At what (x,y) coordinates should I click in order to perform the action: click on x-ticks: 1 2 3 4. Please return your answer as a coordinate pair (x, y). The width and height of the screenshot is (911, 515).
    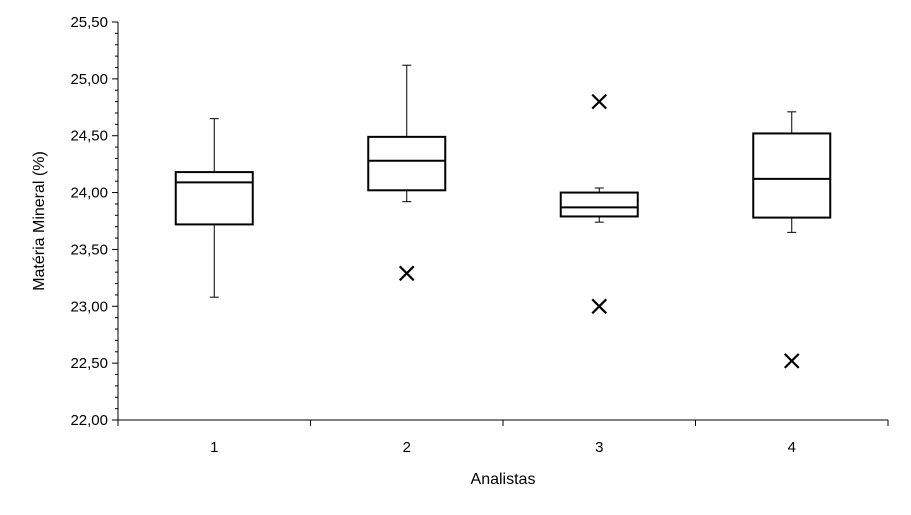
    Looking at the image, I should click on (503, 438).